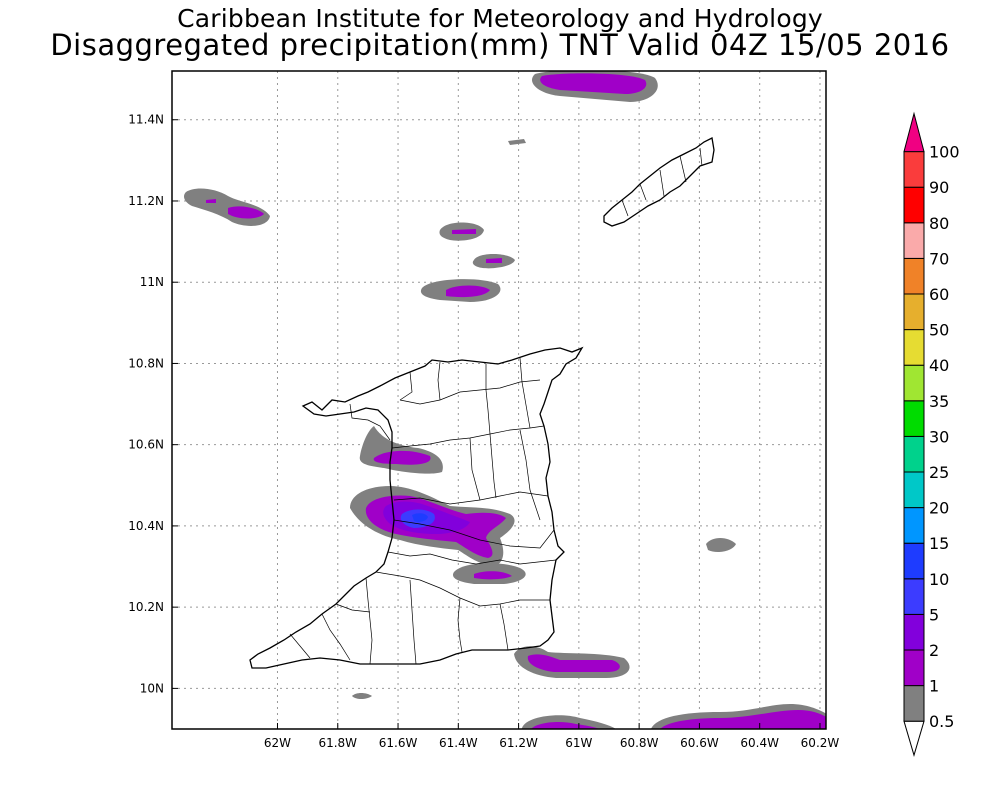 The image size is (1000, 800). What do you see at coordinates (939, 223) in the screenshot?
I see `colorbar-label: 80` at bounding box center [939, 223].